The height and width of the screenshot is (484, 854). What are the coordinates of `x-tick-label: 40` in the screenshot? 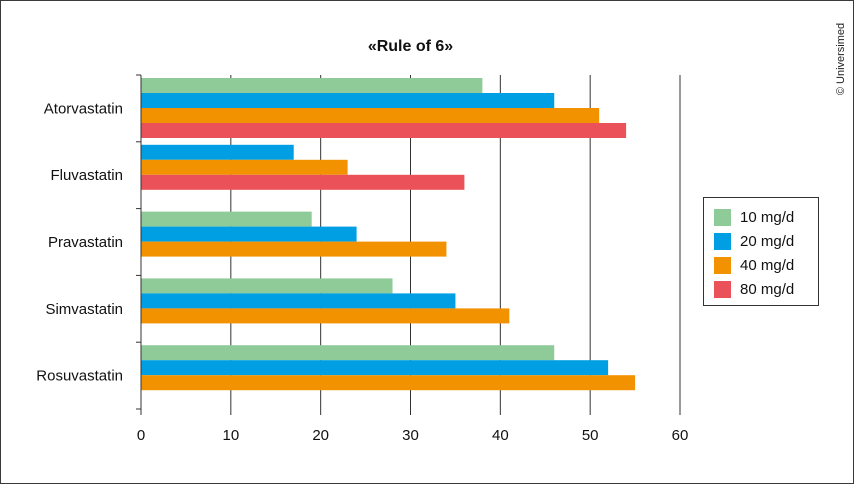 It's located at (500, 435).